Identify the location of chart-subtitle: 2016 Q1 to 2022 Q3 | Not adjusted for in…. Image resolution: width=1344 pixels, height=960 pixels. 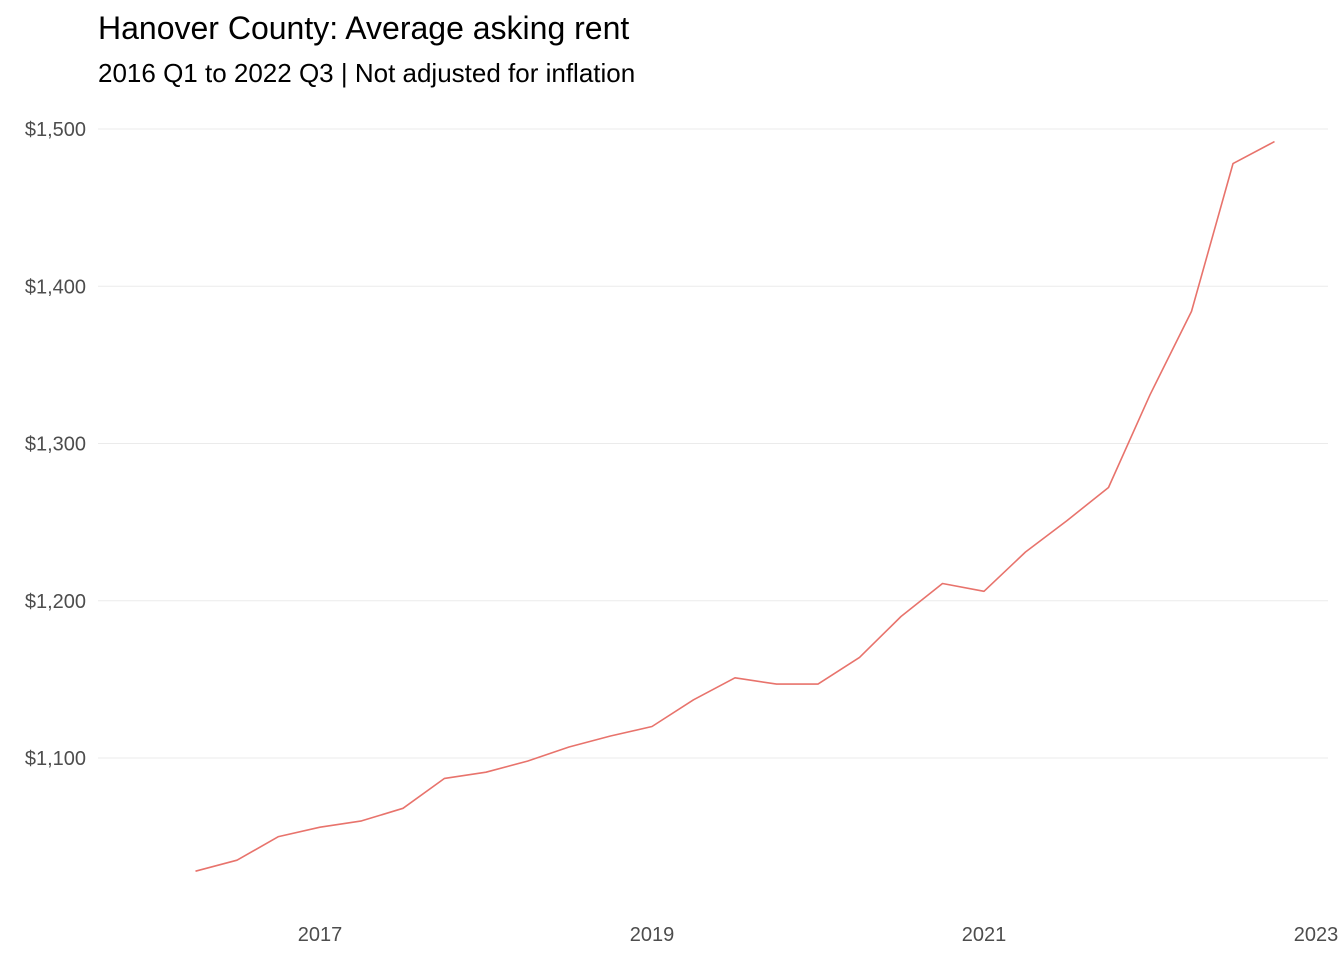
(367, 73).